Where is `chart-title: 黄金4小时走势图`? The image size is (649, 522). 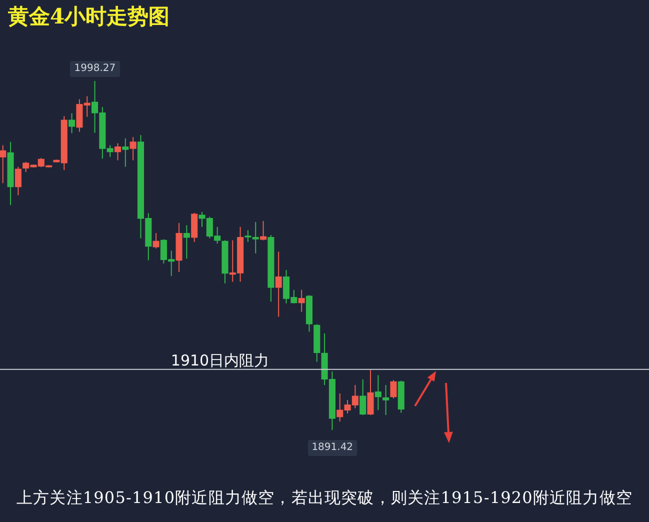 chart-title: 黄金4小时走势图 is located at coordinates (88, 16).